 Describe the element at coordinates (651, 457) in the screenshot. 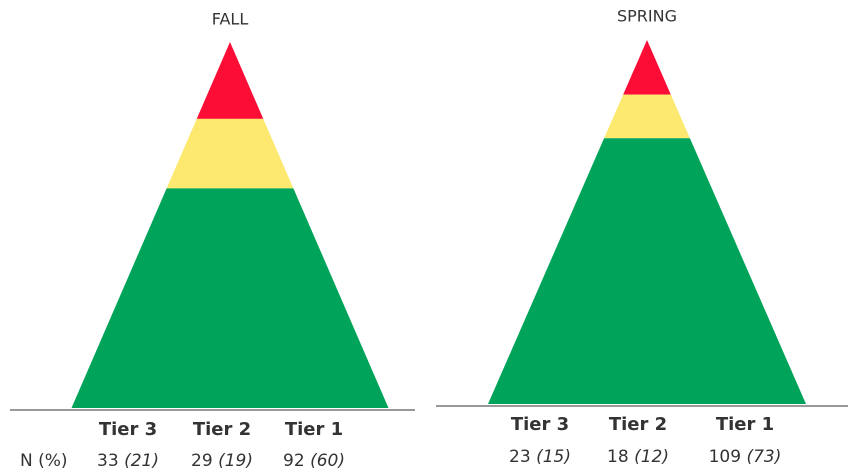

I see `percent-label: (12)` at that location.